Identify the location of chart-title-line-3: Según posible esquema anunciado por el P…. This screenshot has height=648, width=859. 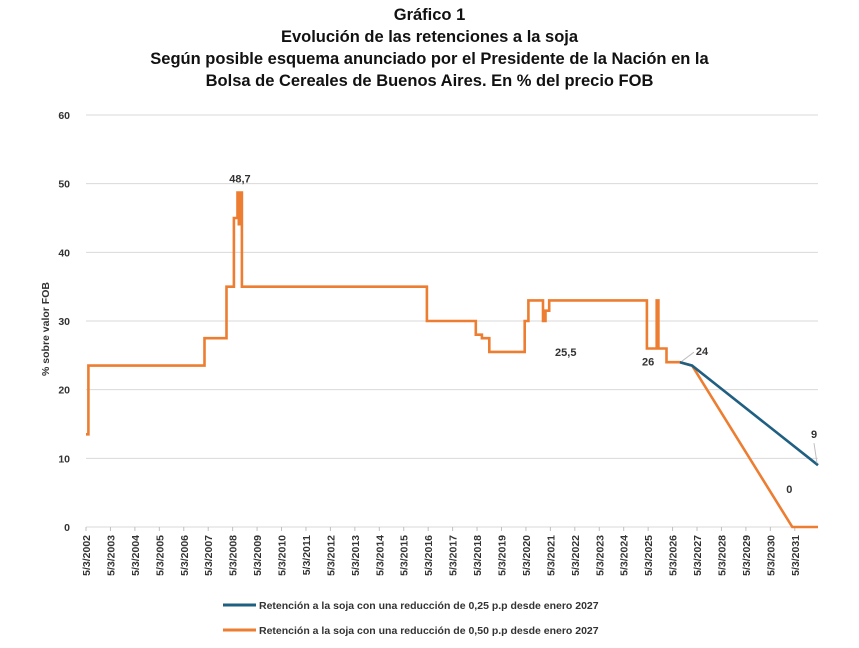
(429, 59).